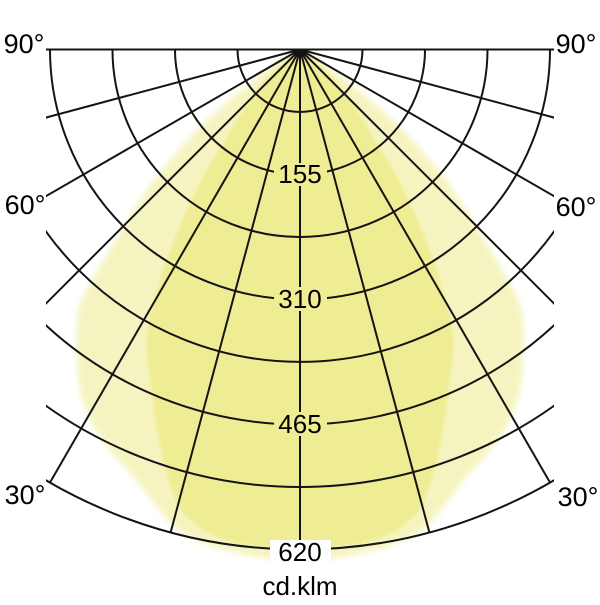 This screenshot has height=605, width=600. I want to click on angle-label-right-90: 90°, so click(576, 44).